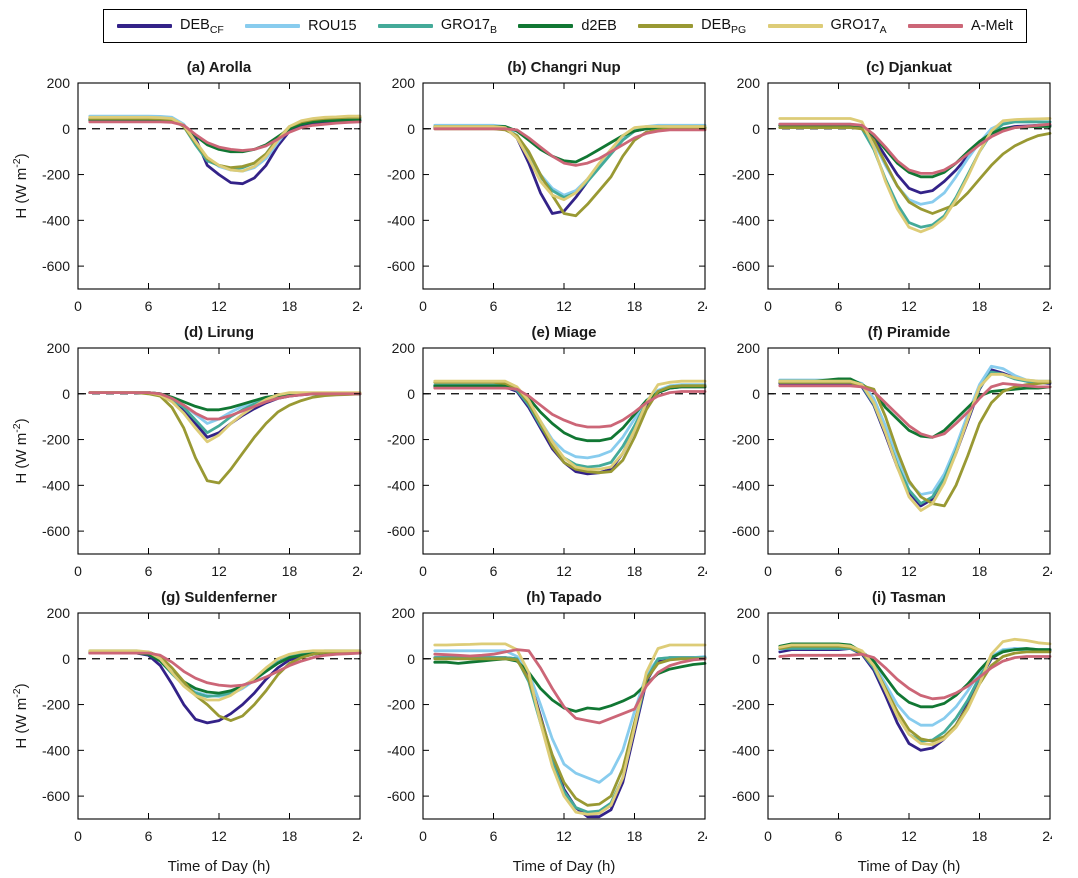 This screenshot has width=1078, height=878. I want to click on legend-label: ROU15, so click(332, 26).